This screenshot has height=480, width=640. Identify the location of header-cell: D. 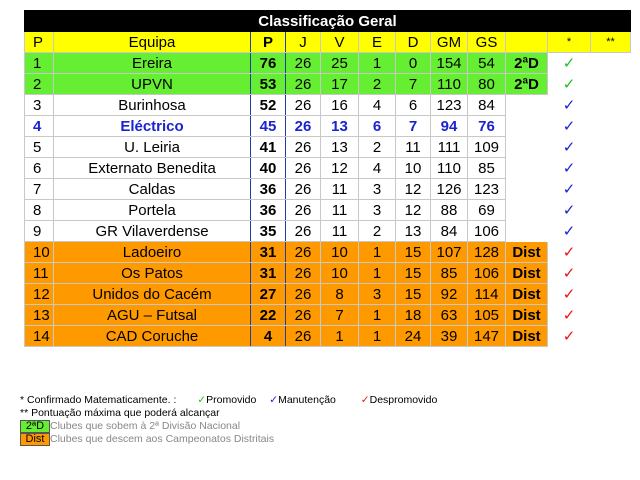
(413, 42).